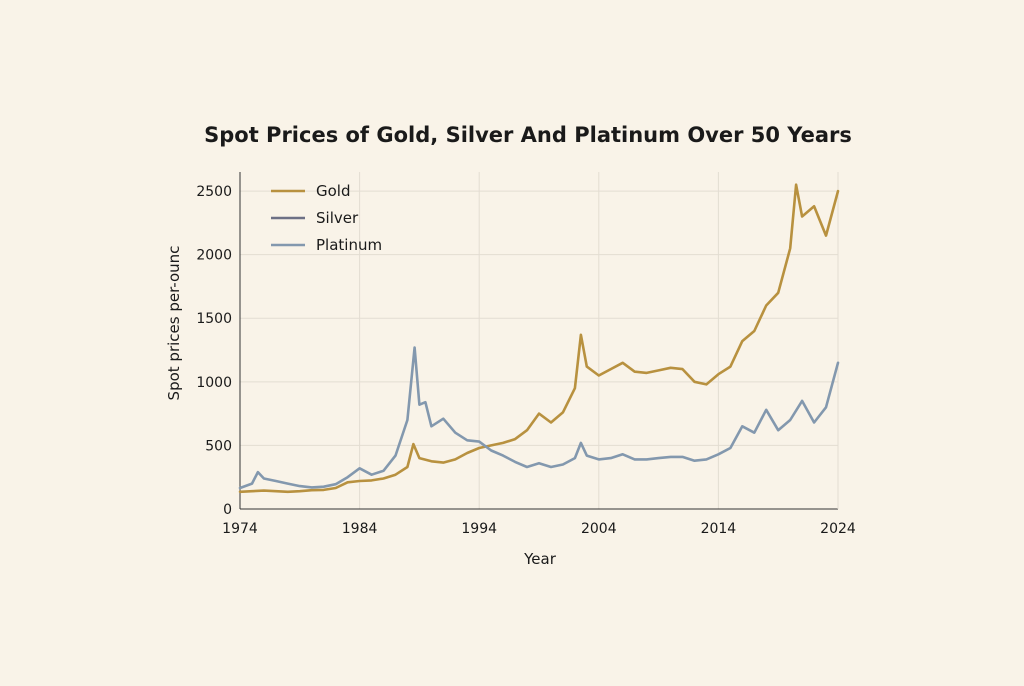 The height and width of the screenshot is (686, 1024). What do you see at coordinates (539, 418) in the screenshot?
I see `series-line-platinum` at bounding box center [539, 418].